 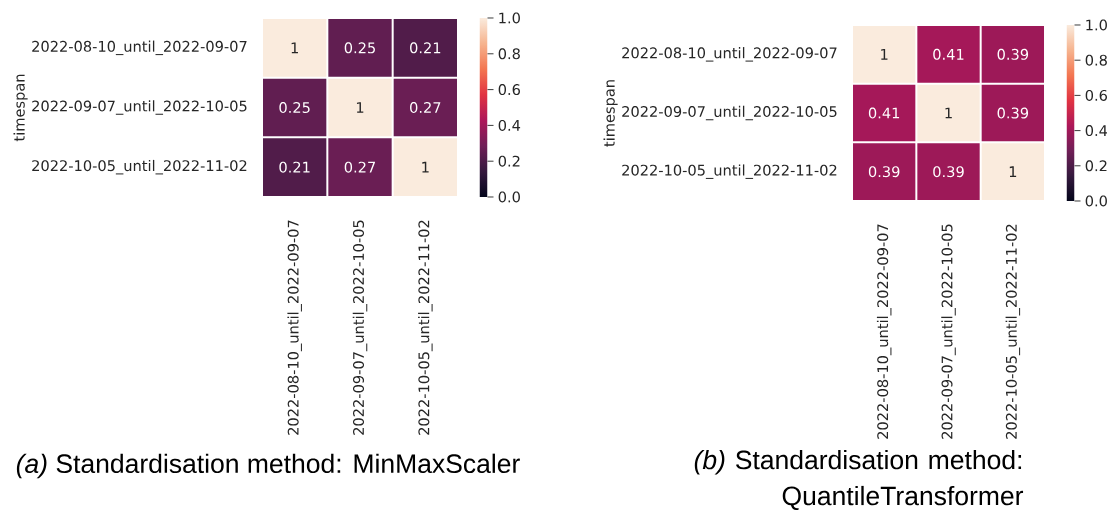 I want to click on text: (b) Standardisation method: QuantileTransformer, so click(x=859, y=480).